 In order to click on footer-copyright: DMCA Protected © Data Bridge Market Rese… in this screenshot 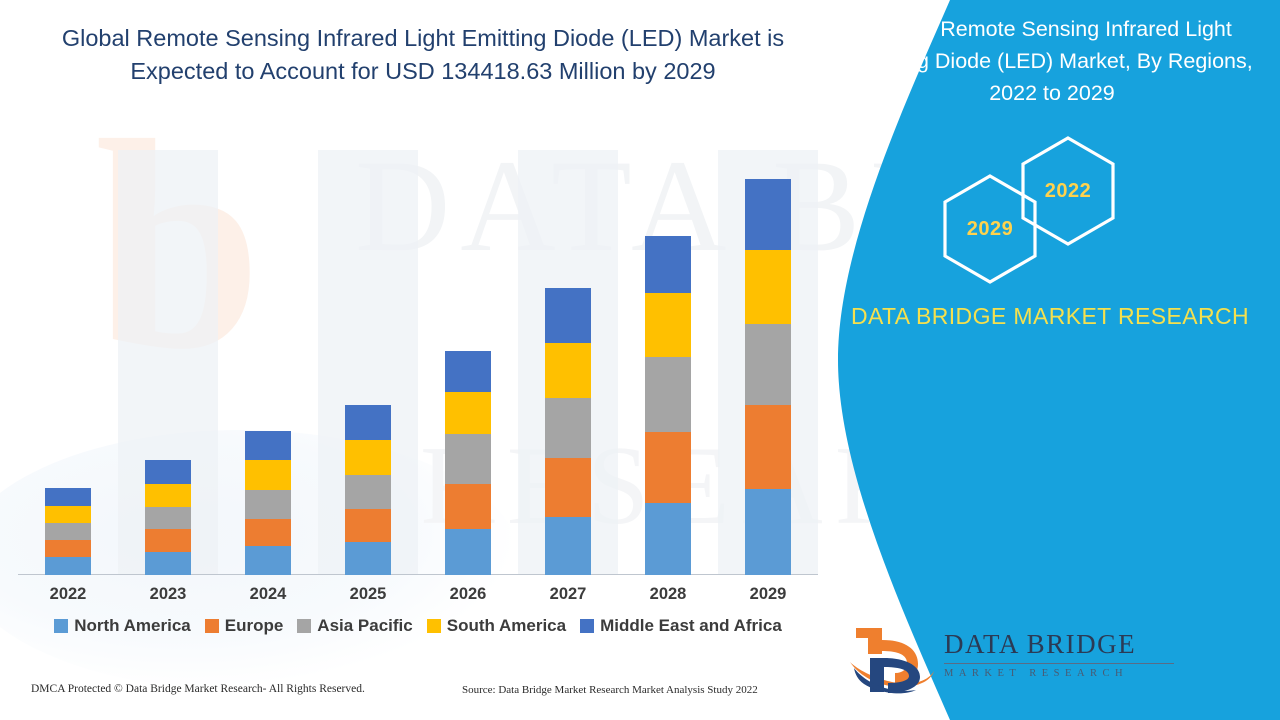, I will do `click(198, 689)`.